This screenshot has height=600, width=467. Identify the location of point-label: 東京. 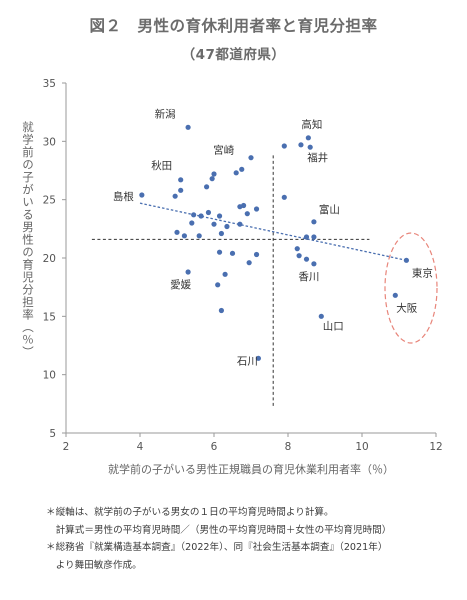
(422, 272).